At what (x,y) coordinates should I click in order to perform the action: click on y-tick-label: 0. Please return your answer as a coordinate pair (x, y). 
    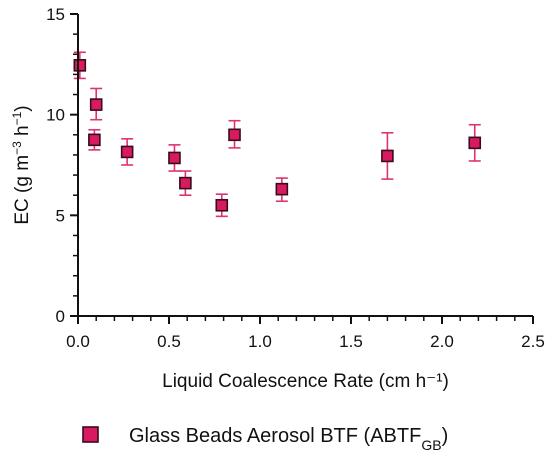
    Looking at the image, I should click on (60, 316).